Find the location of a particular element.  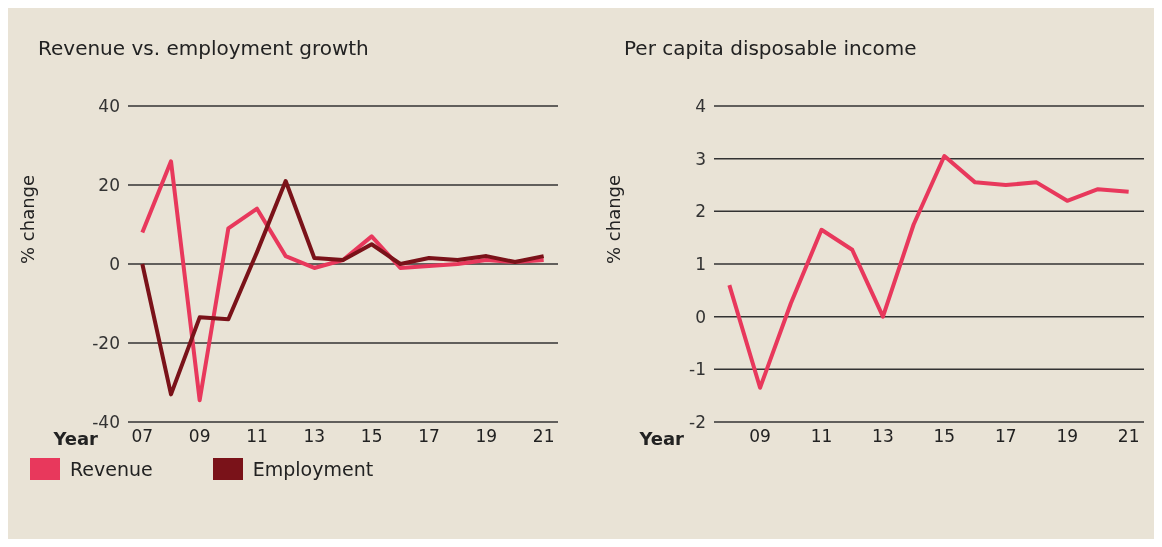

y-tick-label: 20 is located at coordinates (109, 185).